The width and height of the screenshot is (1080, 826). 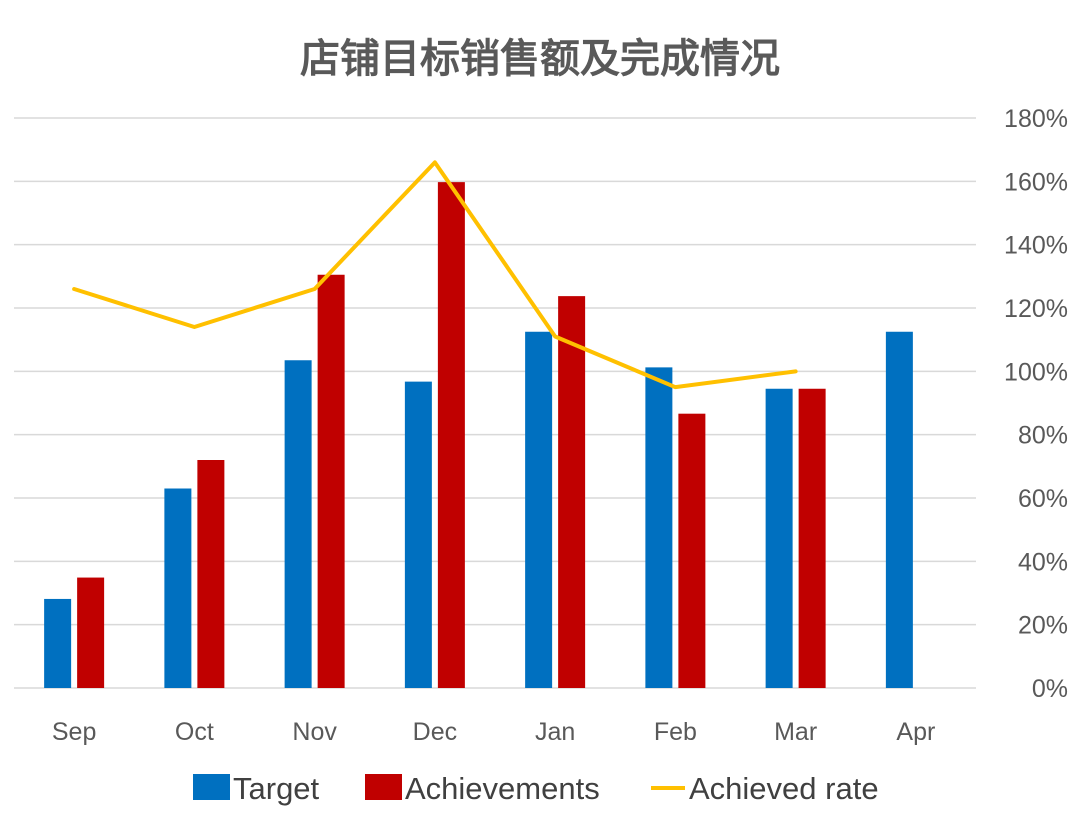 What do you see at coordinates (1043, 436) in the screenshot?
I see `y-right-tick-label: 80%` at bounding box center [1043, 436].